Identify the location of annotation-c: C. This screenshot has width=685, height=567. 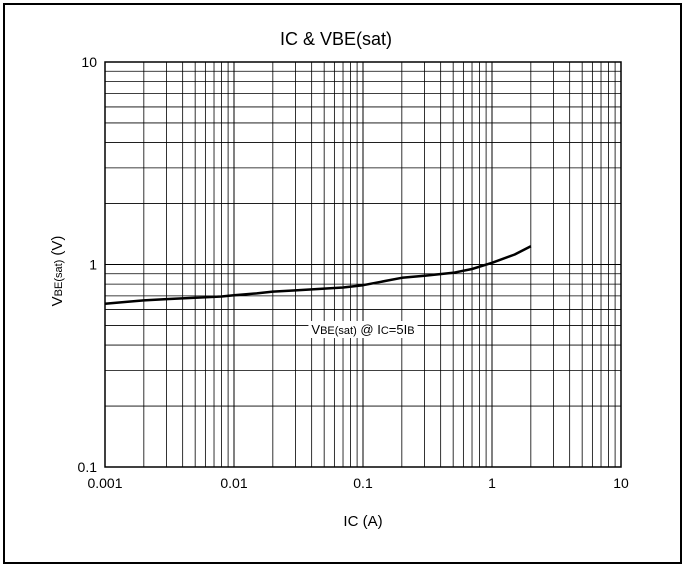
(385, 331).